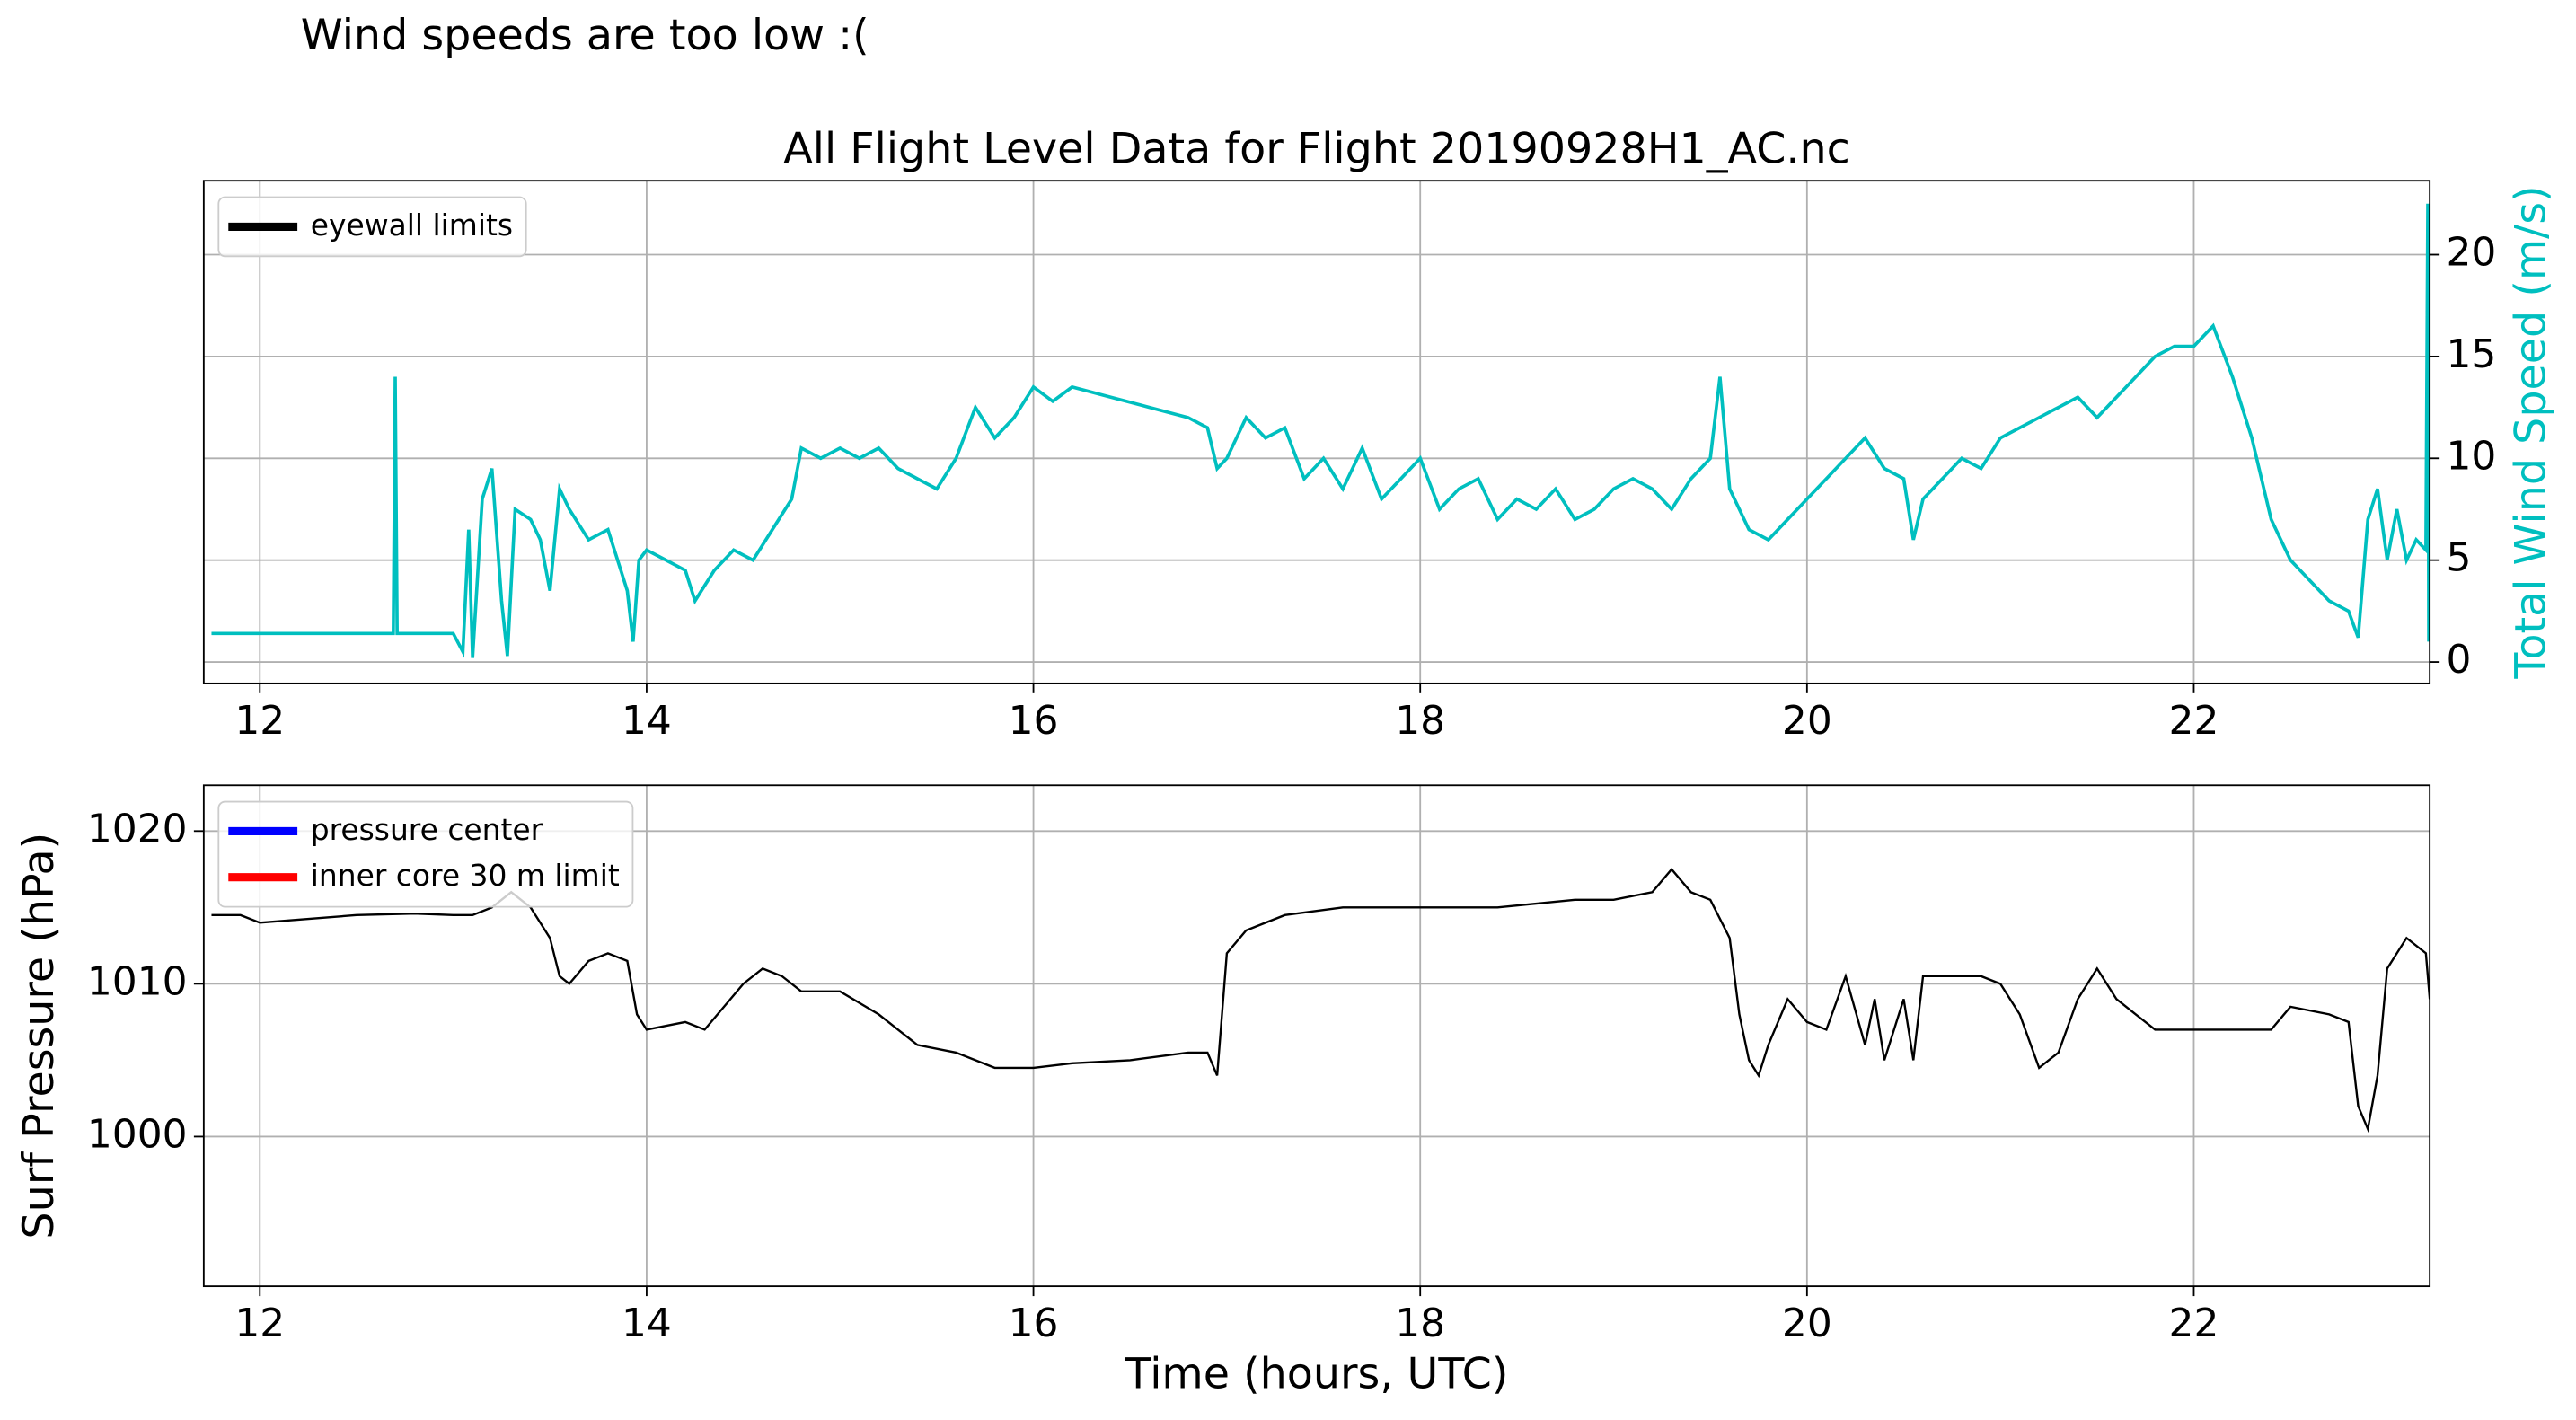 The width and height of the screenshot is (2576, 1420). What do you see at coordinates (2530, 432) in the screenshot?
I see `y2-axis-label: Total Wind Speed (m/s)` at bounding box center [2530, 432].